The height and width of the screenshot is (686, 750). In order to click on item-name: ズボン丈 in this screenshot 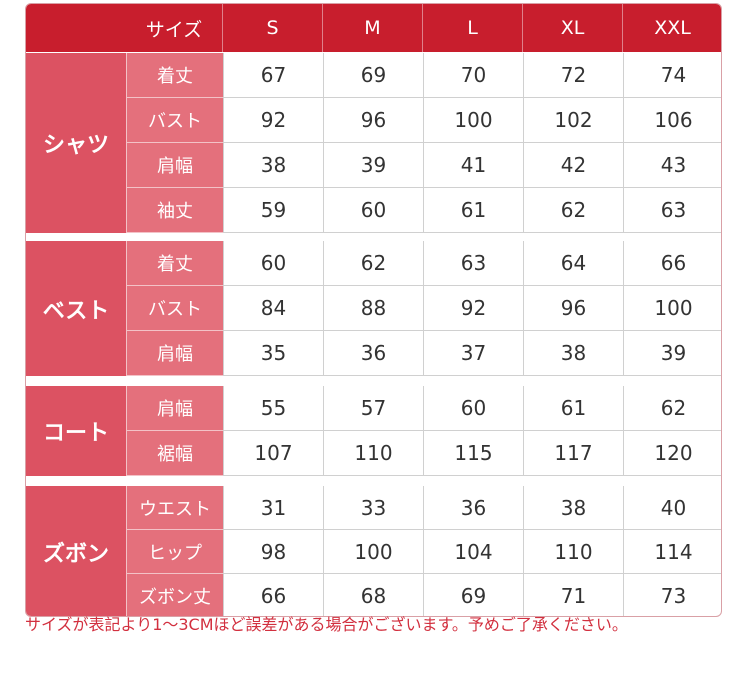, I will do `click(174, 595)`.